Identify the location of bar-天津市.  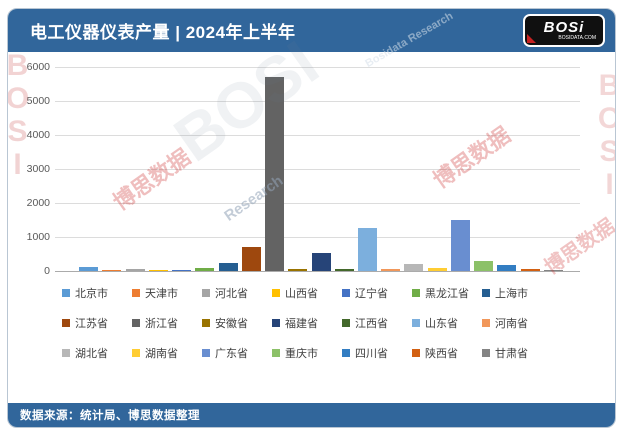
(112, 270).